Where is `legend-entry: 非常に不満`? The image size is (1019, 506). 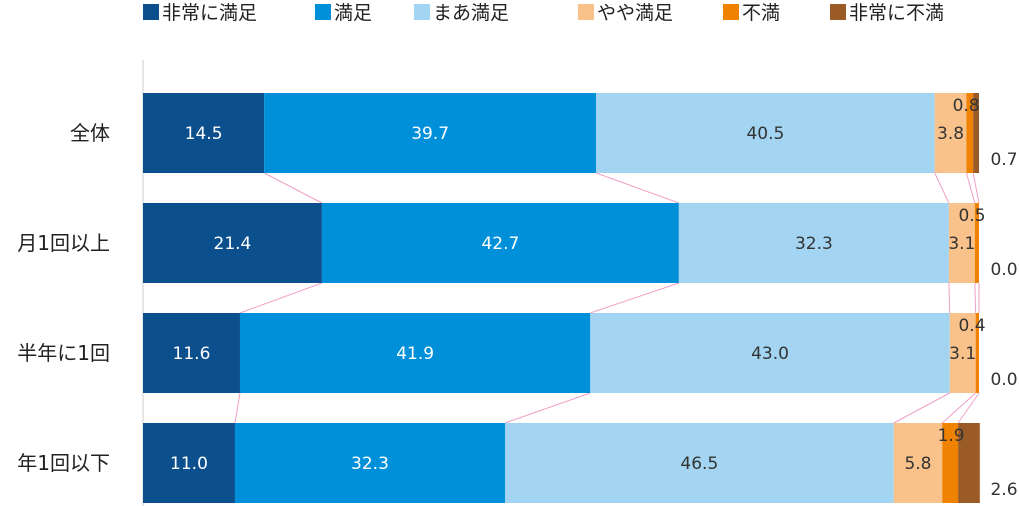
legend-entry: 非常に不満 is located at coordinates (896, 13).